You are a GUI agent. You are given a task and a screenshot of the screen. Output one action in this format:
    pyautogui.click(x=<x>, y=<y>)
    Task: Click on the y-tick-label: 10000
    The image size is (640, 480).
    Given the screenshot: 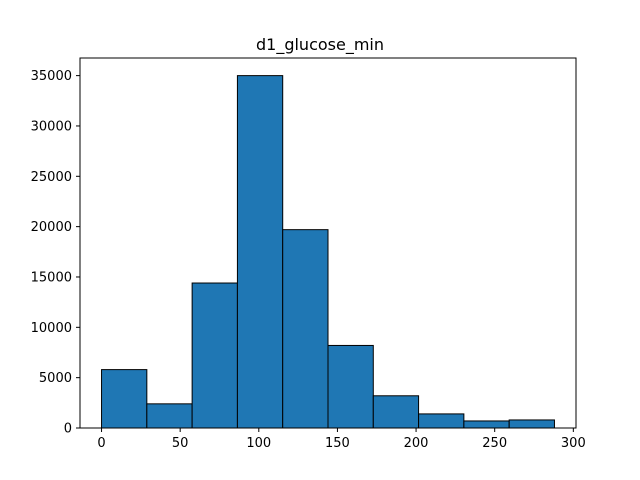 What is the action you would take?
    pyautogui.click(x=51, y=328)
    